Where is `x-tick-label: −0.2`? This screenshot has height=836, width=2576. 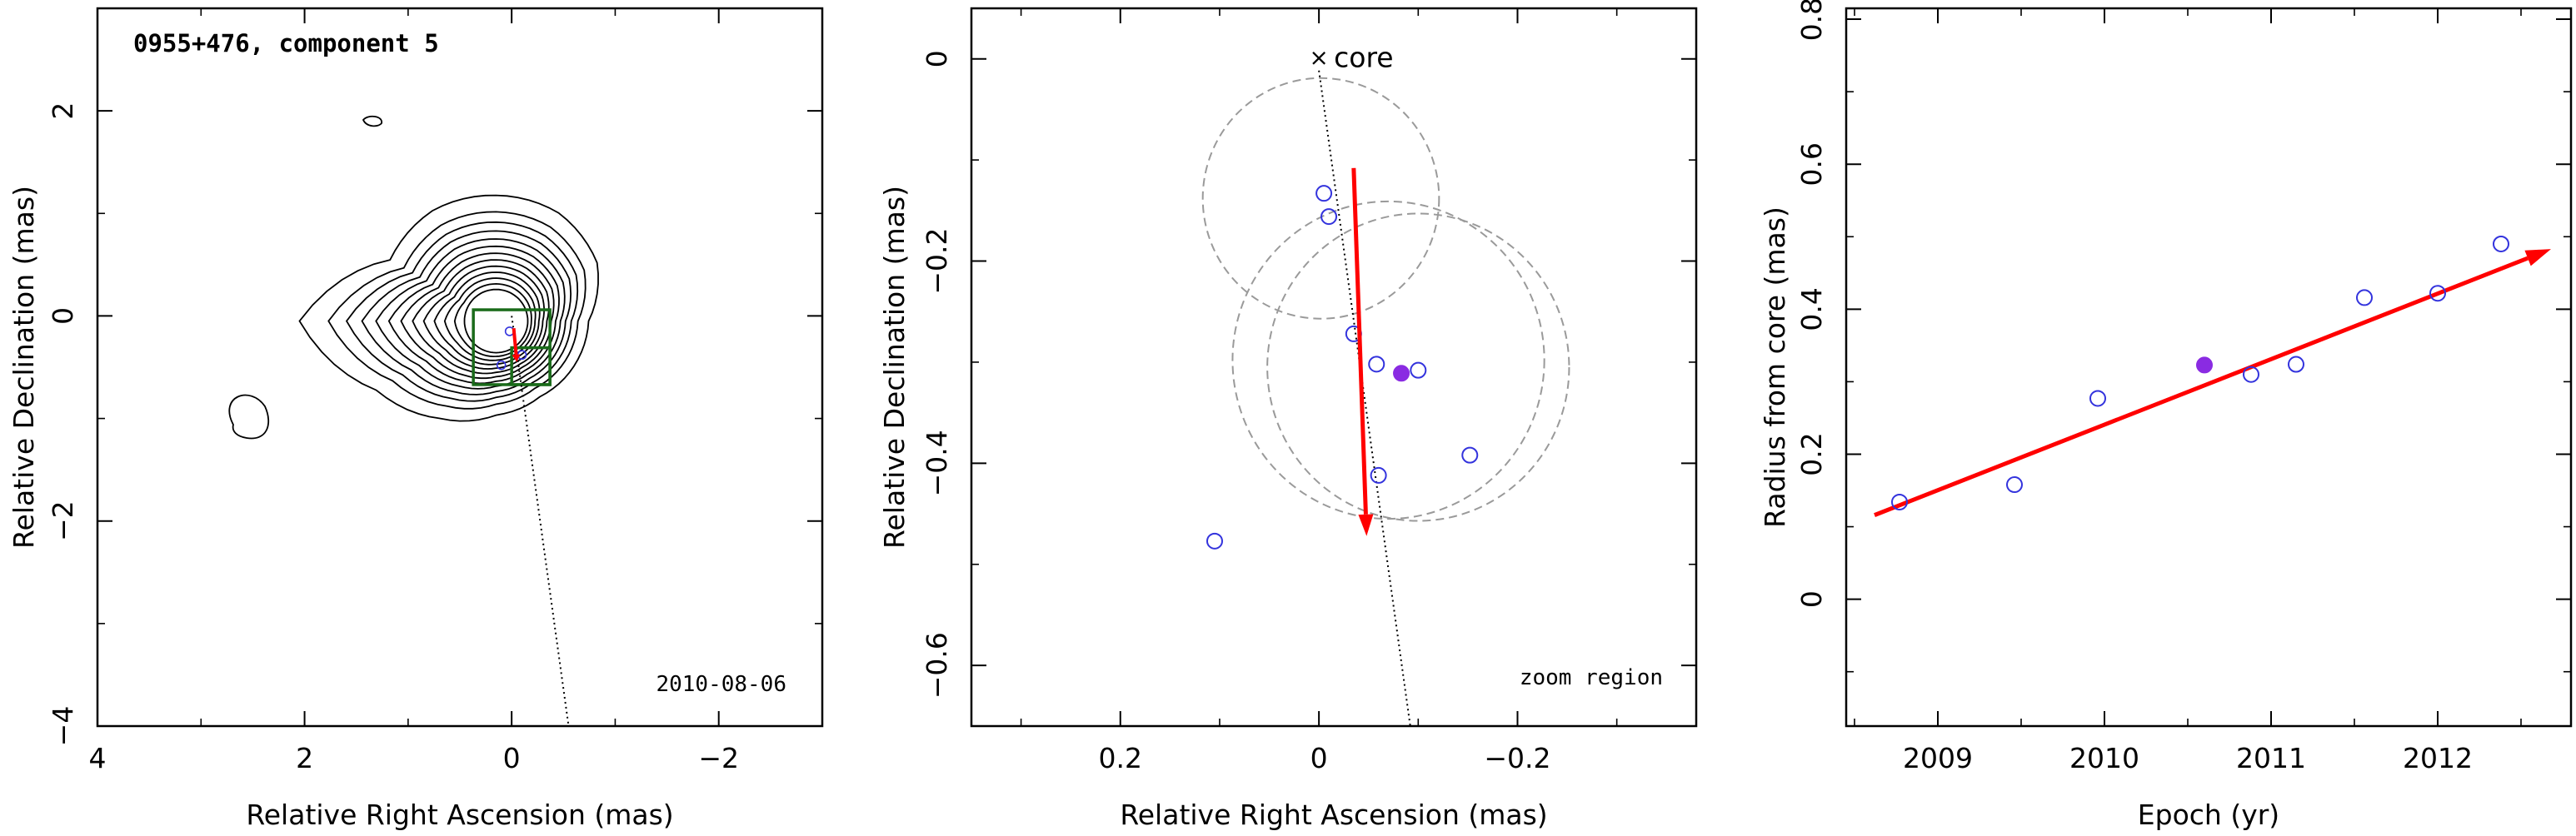 x-tick-label: −0.2 is located at coordinates (1517, 758).